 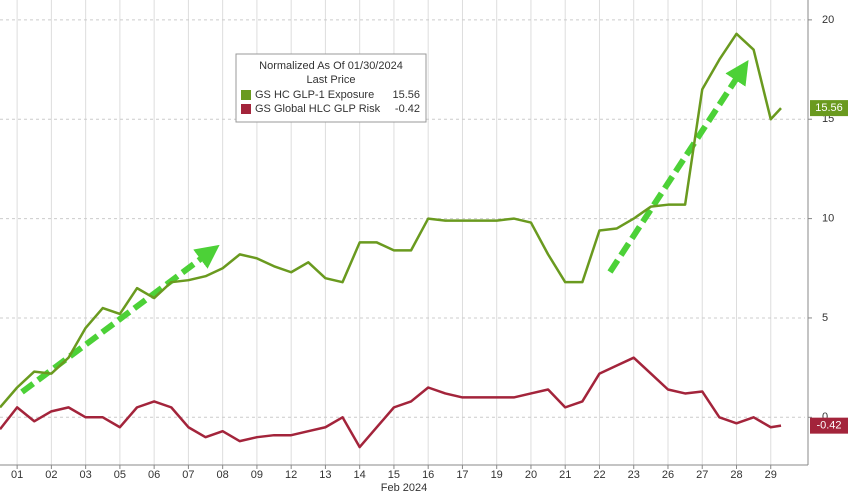 I want to click on x-tick-label: 16, so click(x=428, y=475).